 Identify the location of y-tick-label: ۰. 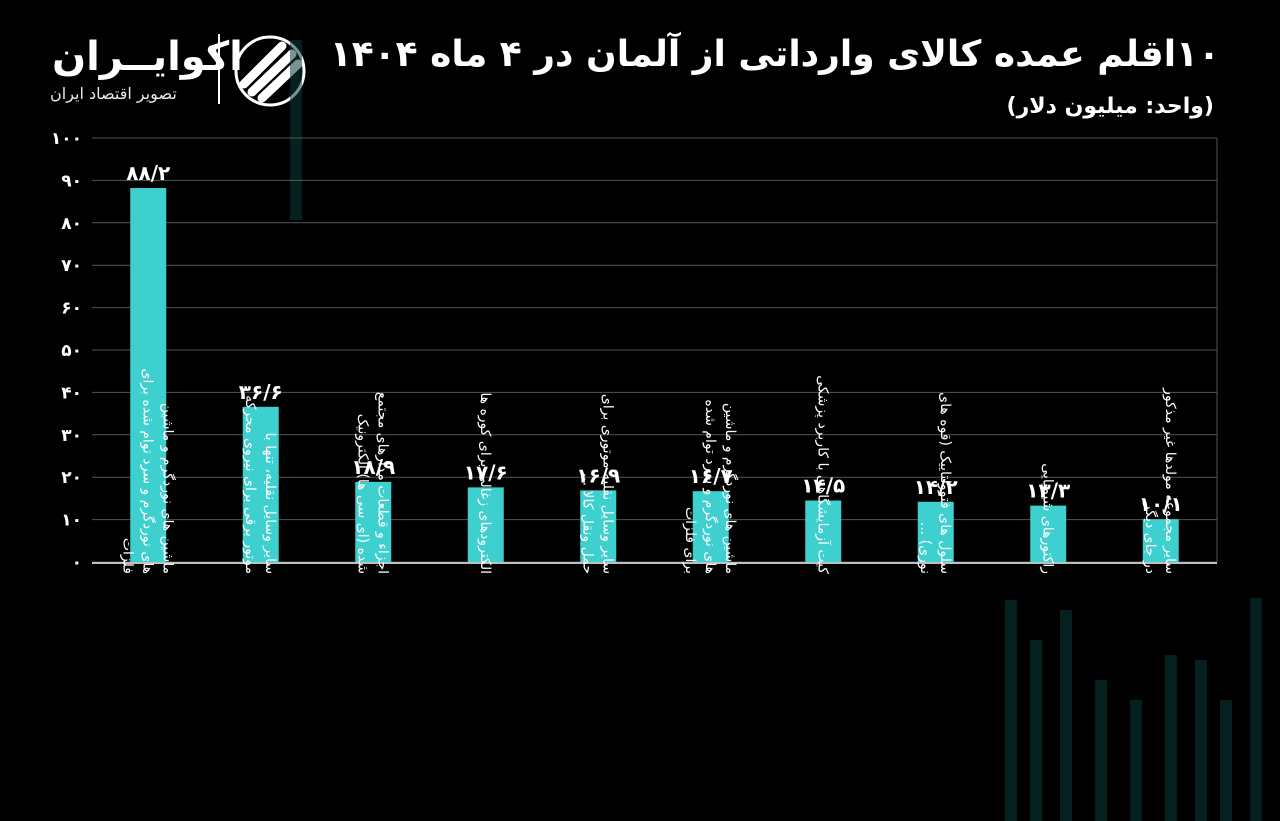
(77, 563).